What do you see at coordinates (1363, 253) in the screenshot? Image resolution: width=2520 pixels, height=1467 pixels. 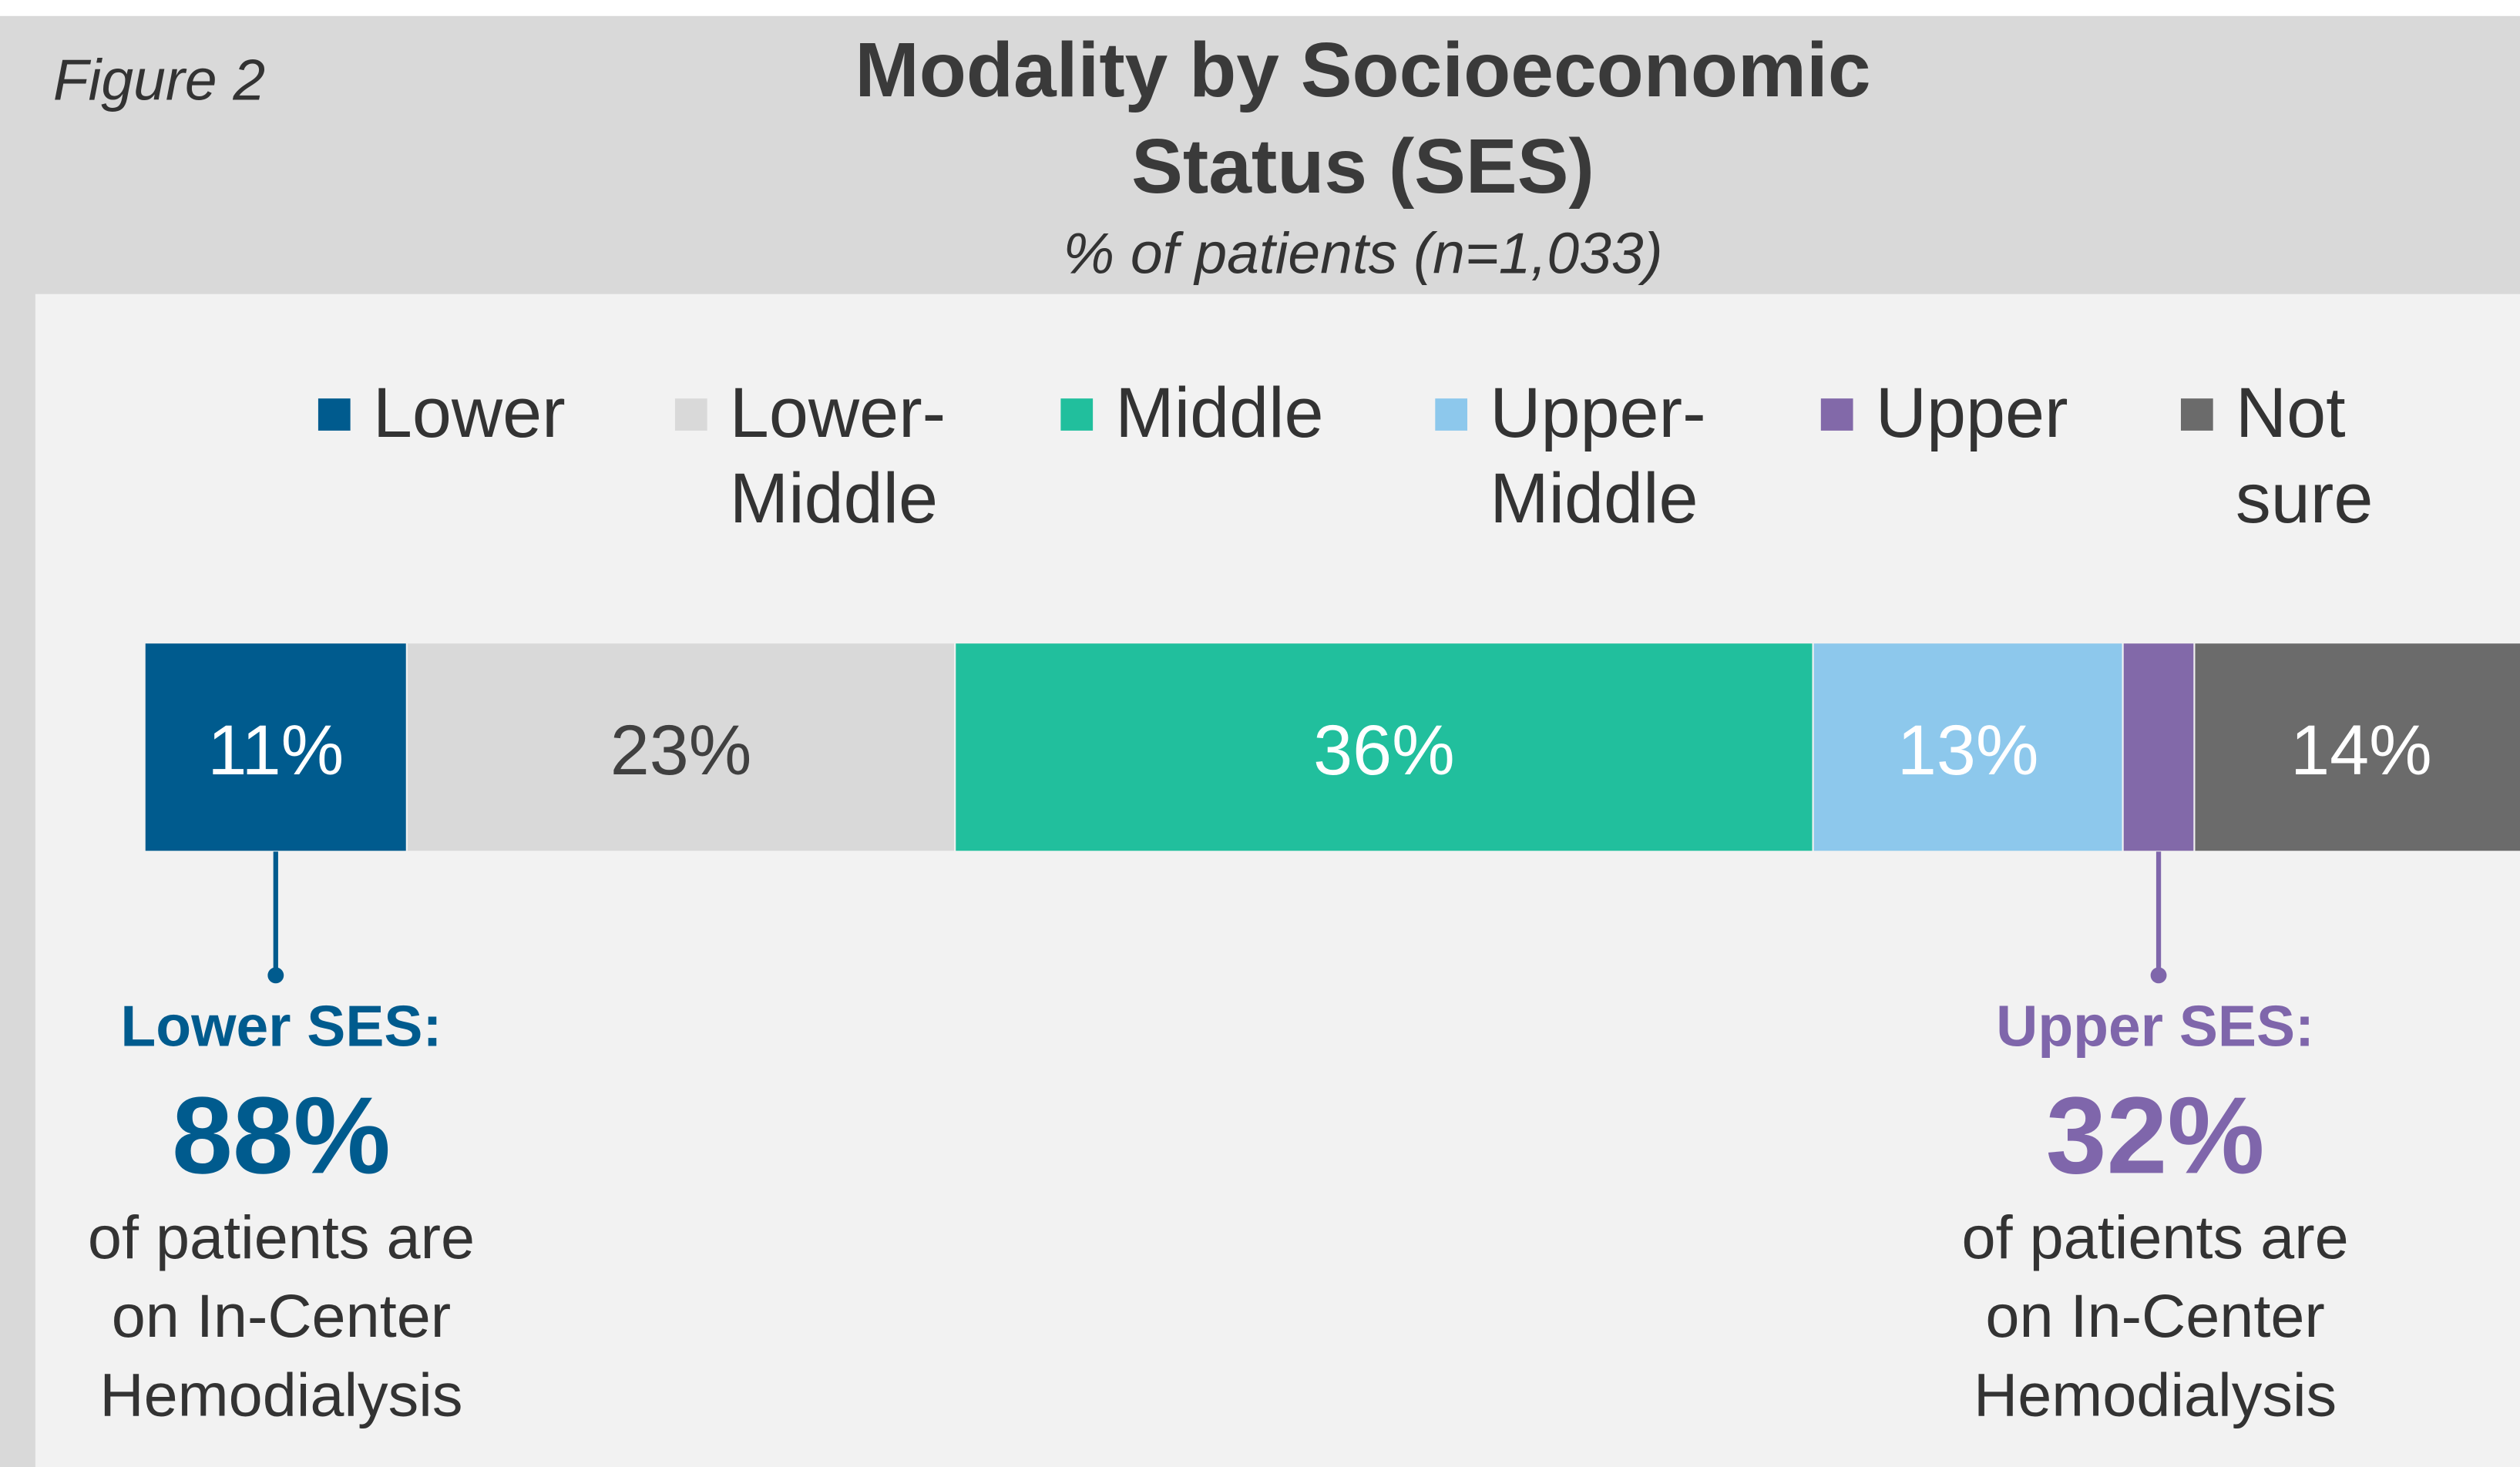 I see `chart-subtitle: % of patients (n=1,033)` at bounding box center [1363, 253].